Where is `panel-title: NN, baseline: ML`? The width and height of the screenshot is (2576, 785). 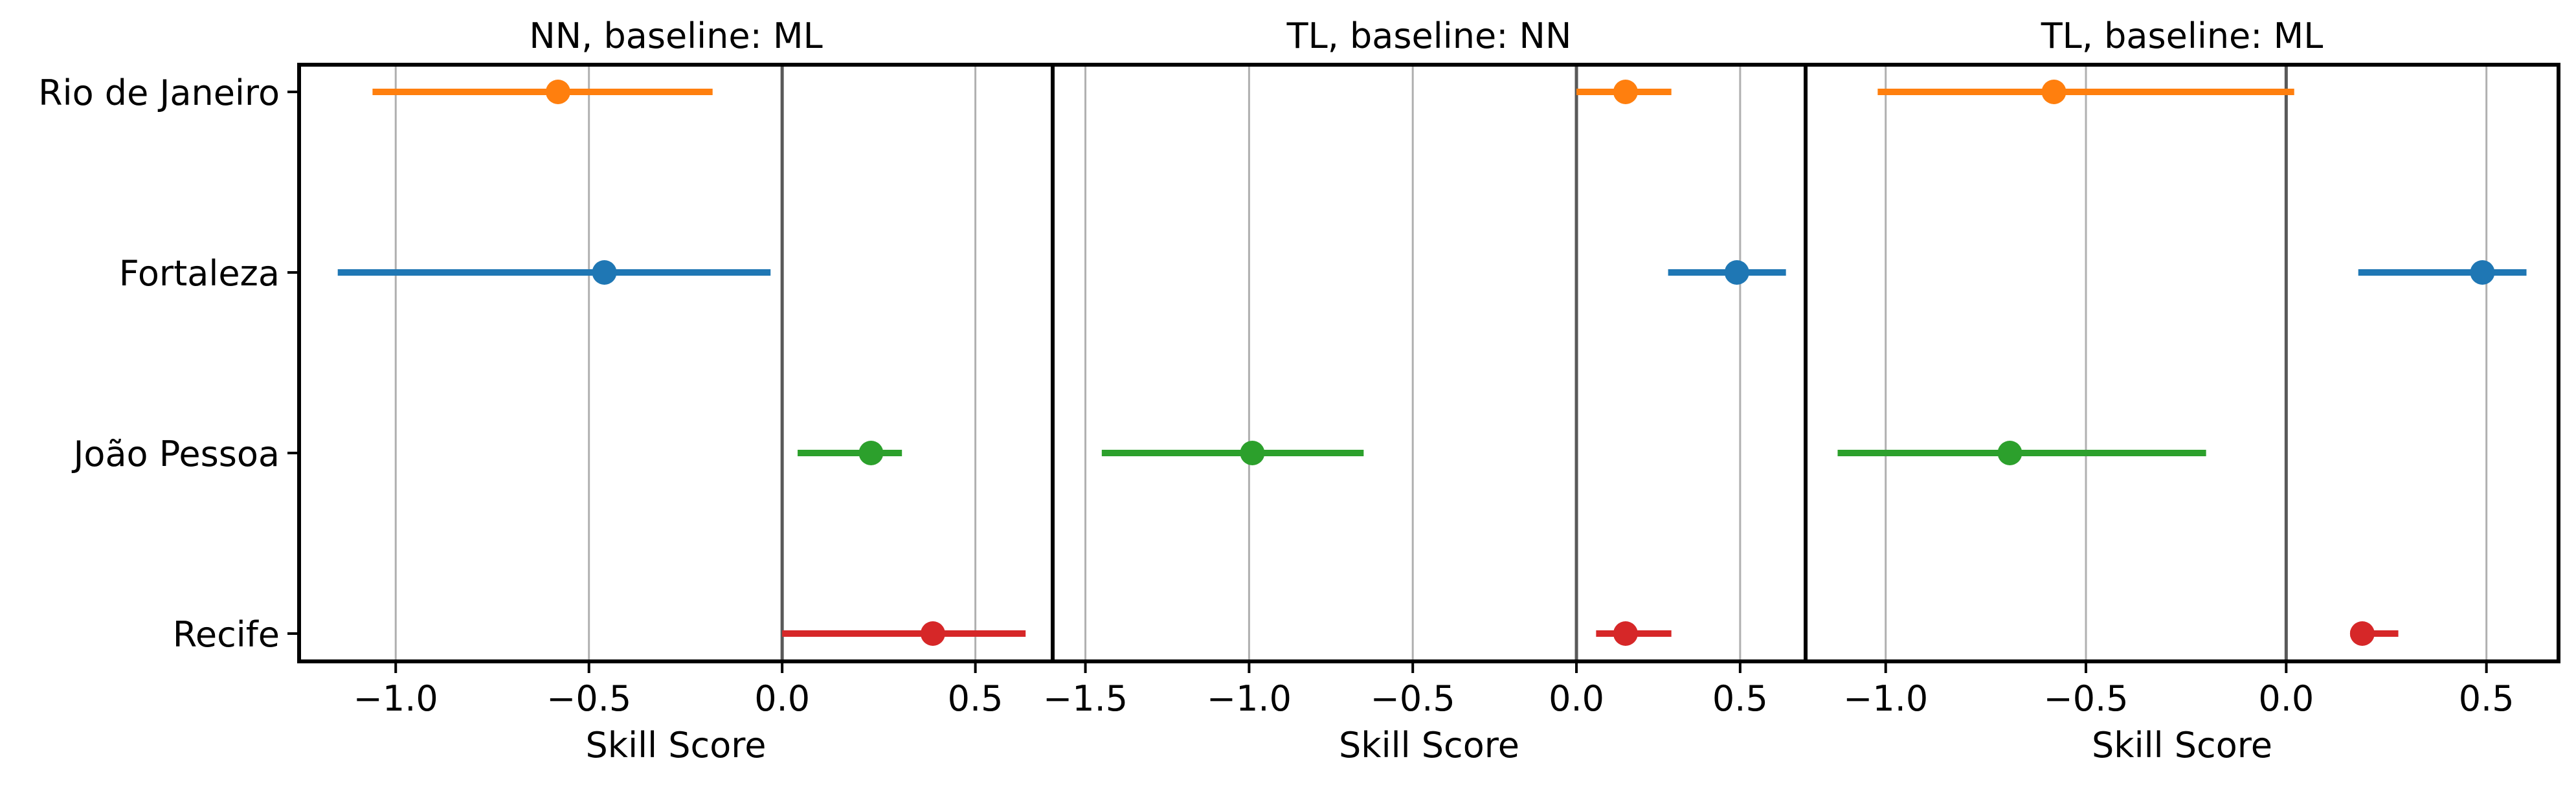 panel-title: NN, baseline: ML is located at coordinates (675, 36).